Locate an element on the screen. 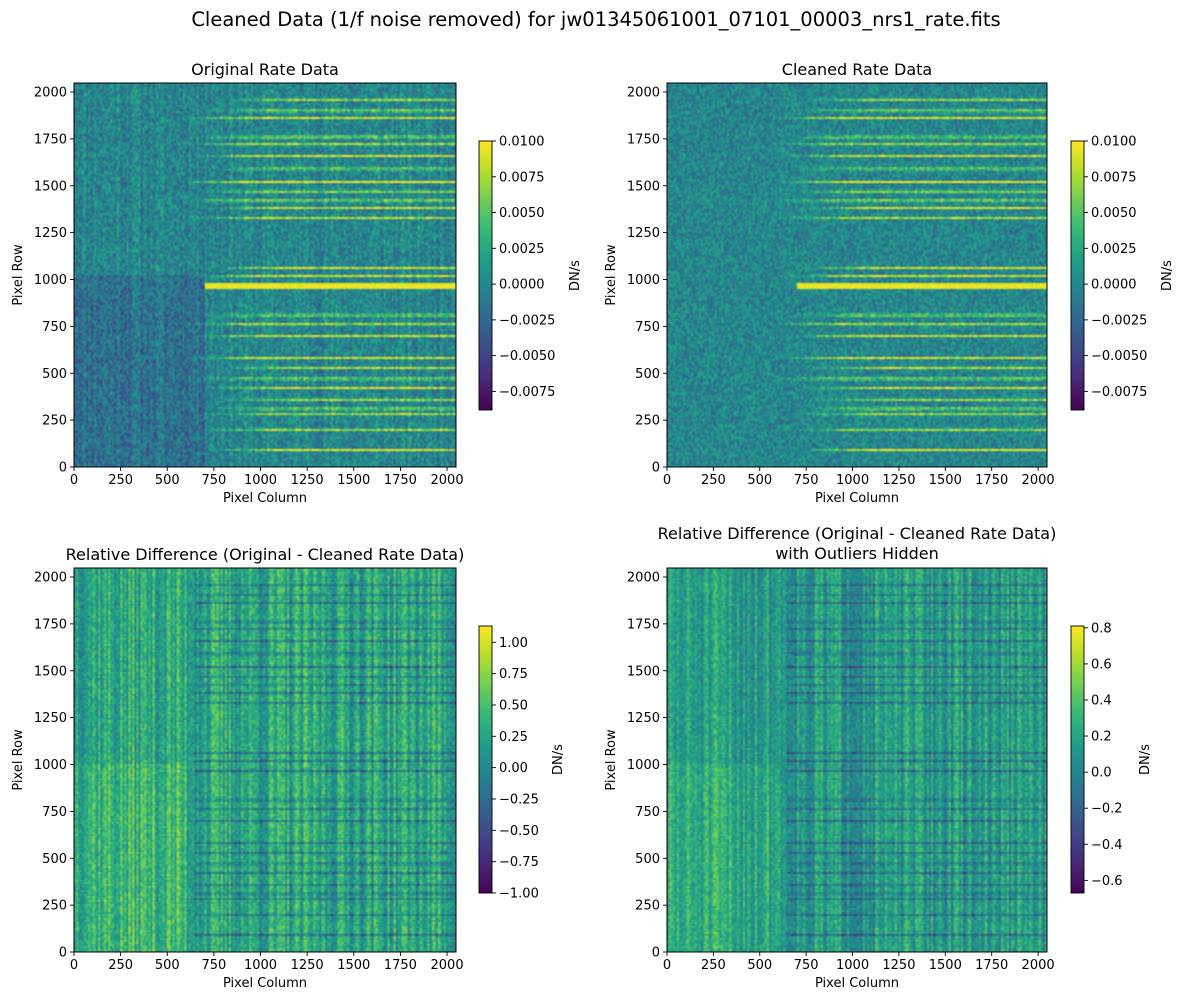 The width and height of the screenshot is (1183, 1005). colorbar-tick-label: 0.0025 is located at coordinates (522, 249).